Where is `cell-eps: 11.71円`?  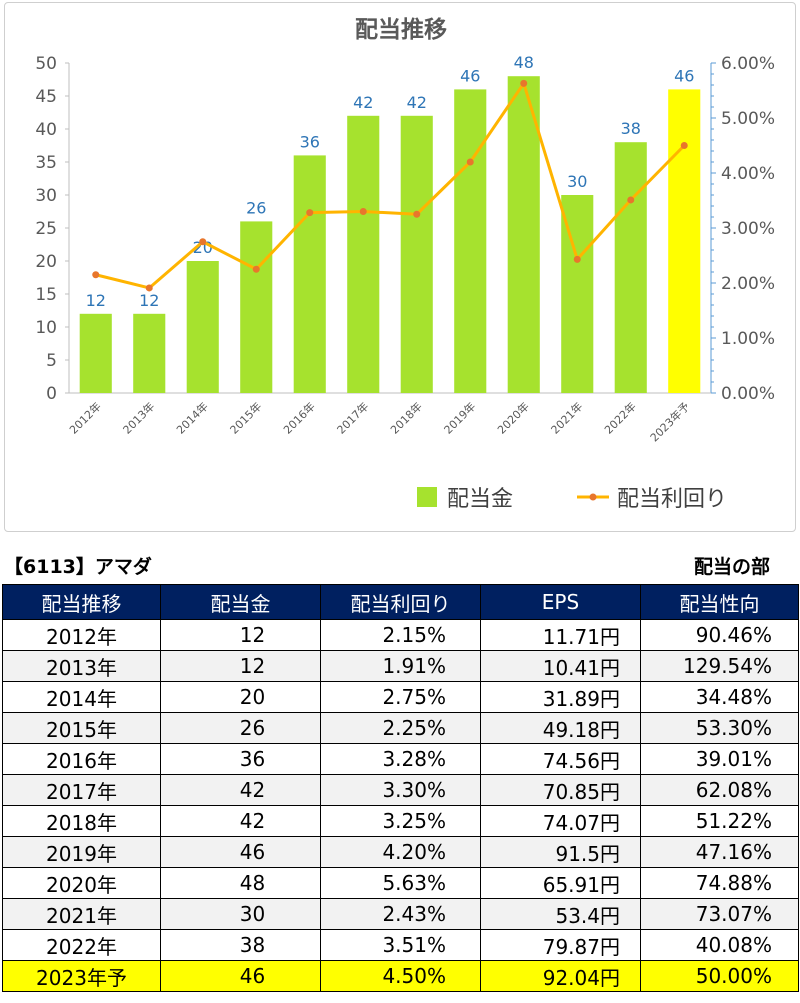
cell-eps: 11.71円 is located at coordinates (560, 635).